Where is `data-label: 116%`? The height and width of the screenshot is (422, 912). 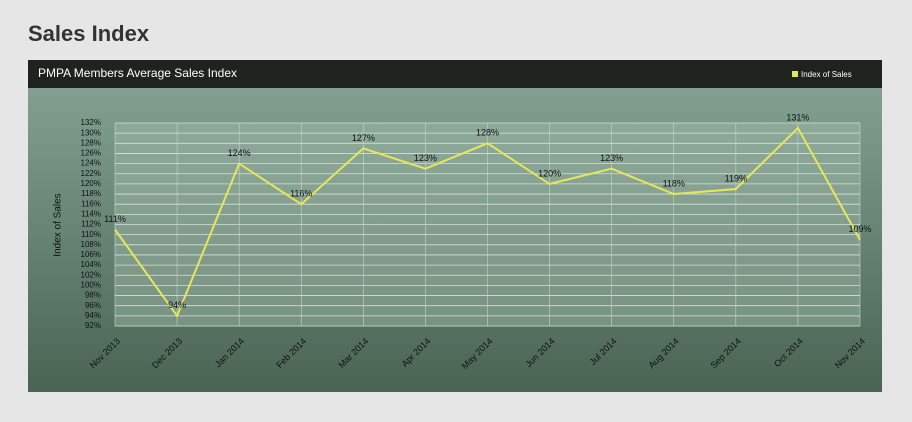 data-label: 116% is located at coordinates (301, 194).